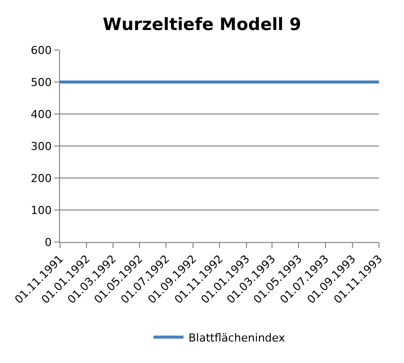  Describe the element at coordinates (202, 25) in the screenshot. I see `chart-title: Wurzeltiefe Modell 9` at that location.